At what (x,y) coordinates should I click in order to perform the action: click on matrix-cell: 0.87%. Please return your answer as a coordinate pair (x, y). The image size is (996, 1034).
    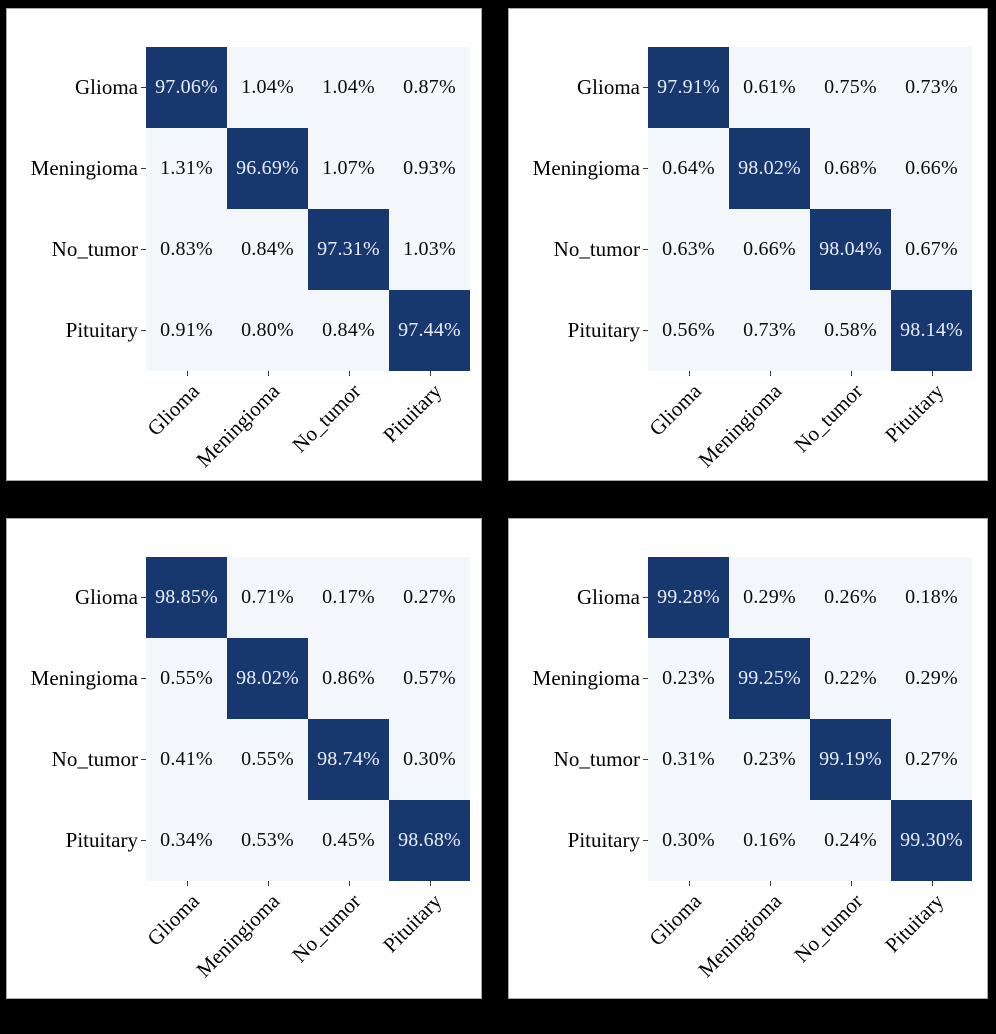
    Looking at the image, I should click on (429, 87).